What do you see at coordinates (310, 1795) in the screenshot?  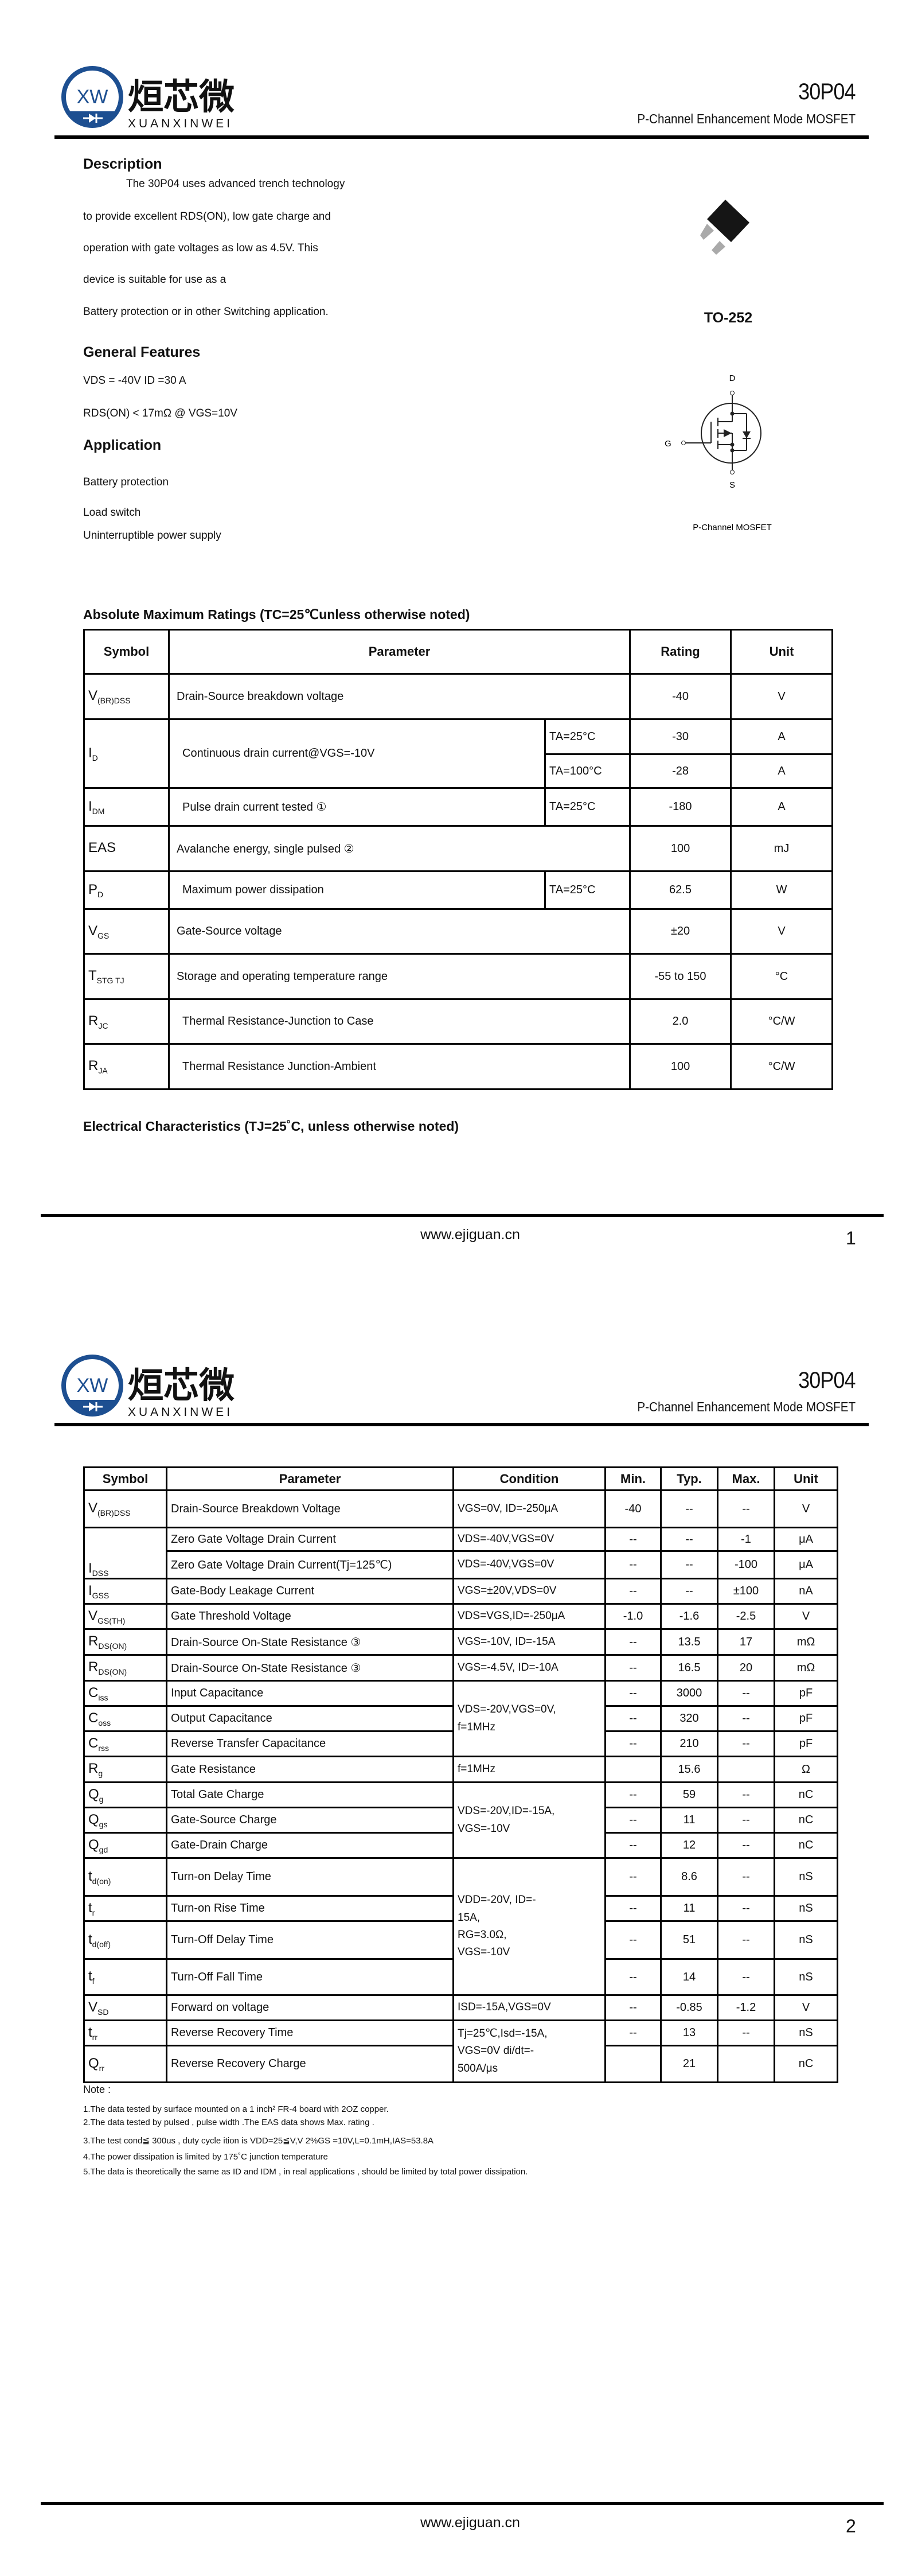 I see `parameter-cell: Total Gate Charge` at bounding box center [310, 1795].